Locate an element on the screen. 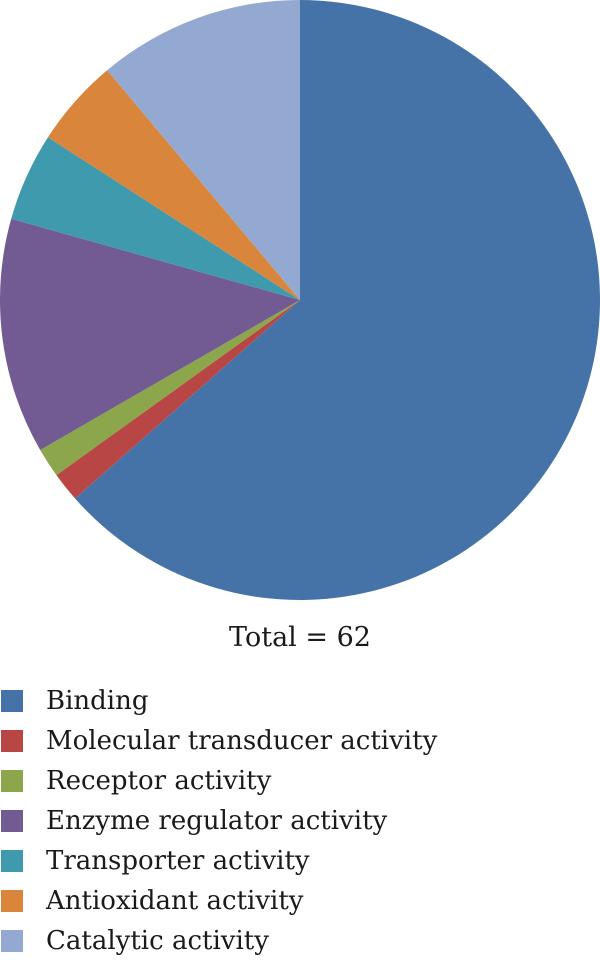  legend-swatch-catalytic-activity is located at coordinates (12, 941).